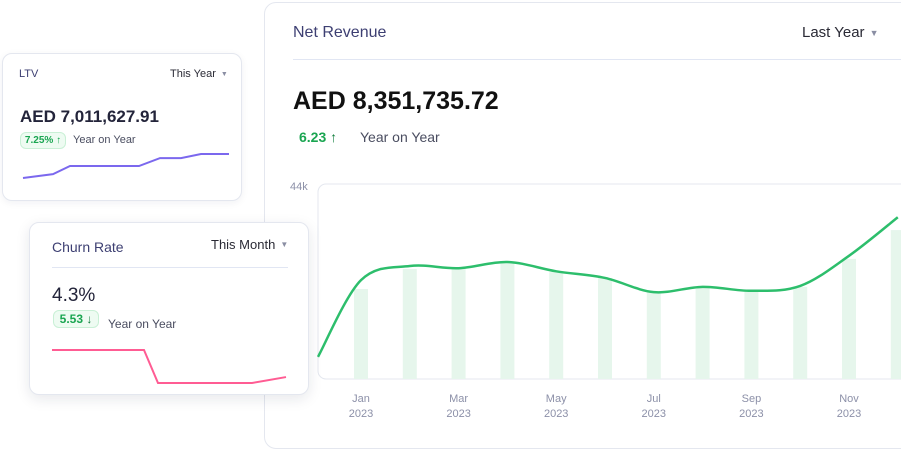 Image resolution: width=901 pixels, height=450 pixels. What do you see at coordinates (556, 399) in the screenshot?
I see `x-tick-month: May` at bounding box center [556, 399].